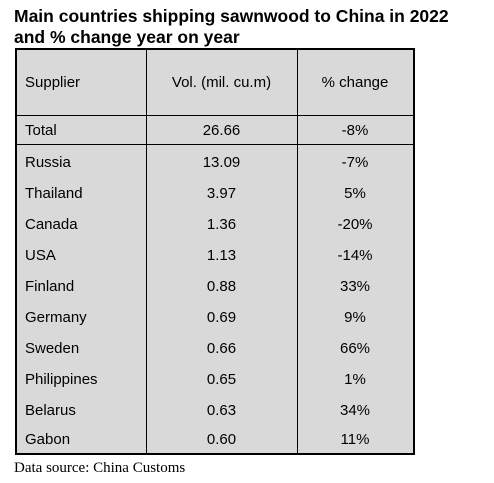 This screenshot has height=483, width=494. Describe the element at coordinates (355, 224) in the screenshot. I see `row-change: -20%` at that location.